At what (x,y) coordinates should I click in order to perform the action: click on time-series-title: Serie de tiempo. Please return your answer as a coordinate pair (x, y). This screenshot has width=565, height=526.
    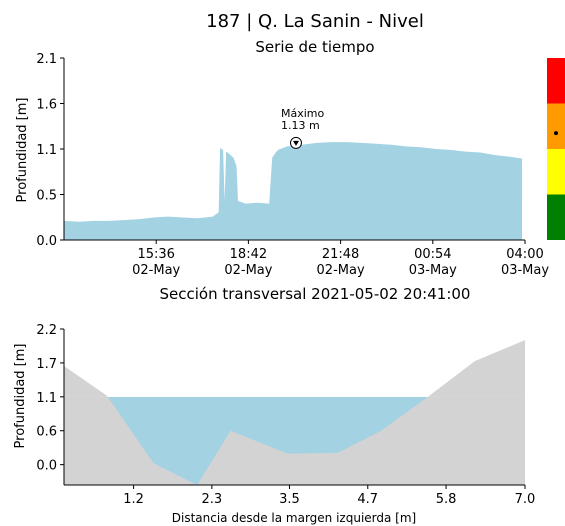
    Looking at the image, I should click on (314, 47).